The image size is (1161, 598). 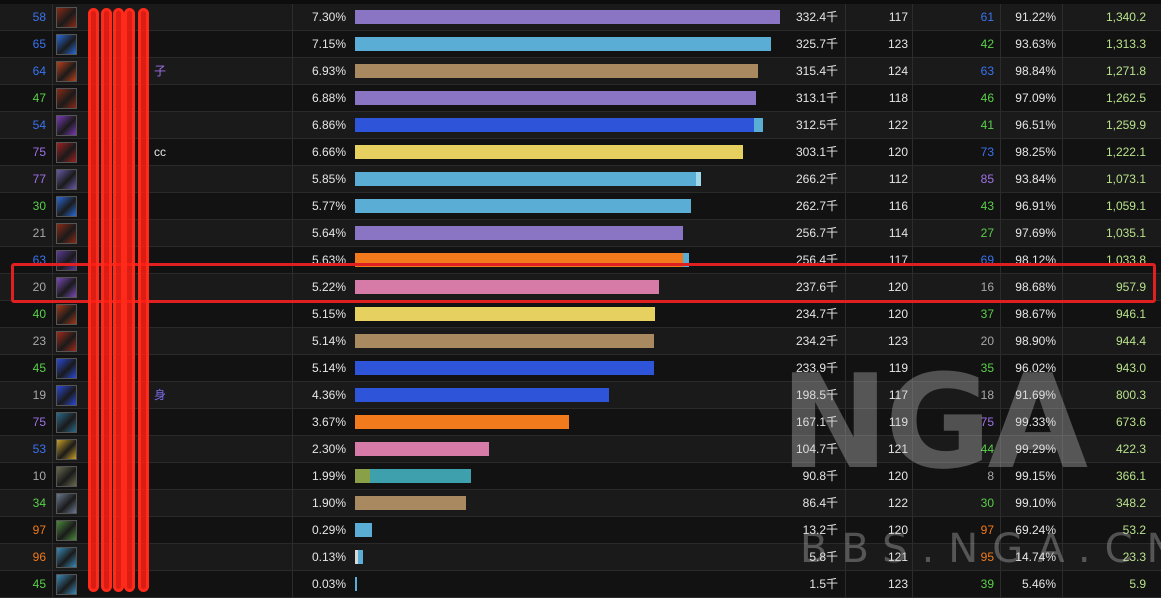 What do you see at coordinates (39, 530) in the screenshot?
I see `rank-cell: 97` at bounding box center [39, 530].